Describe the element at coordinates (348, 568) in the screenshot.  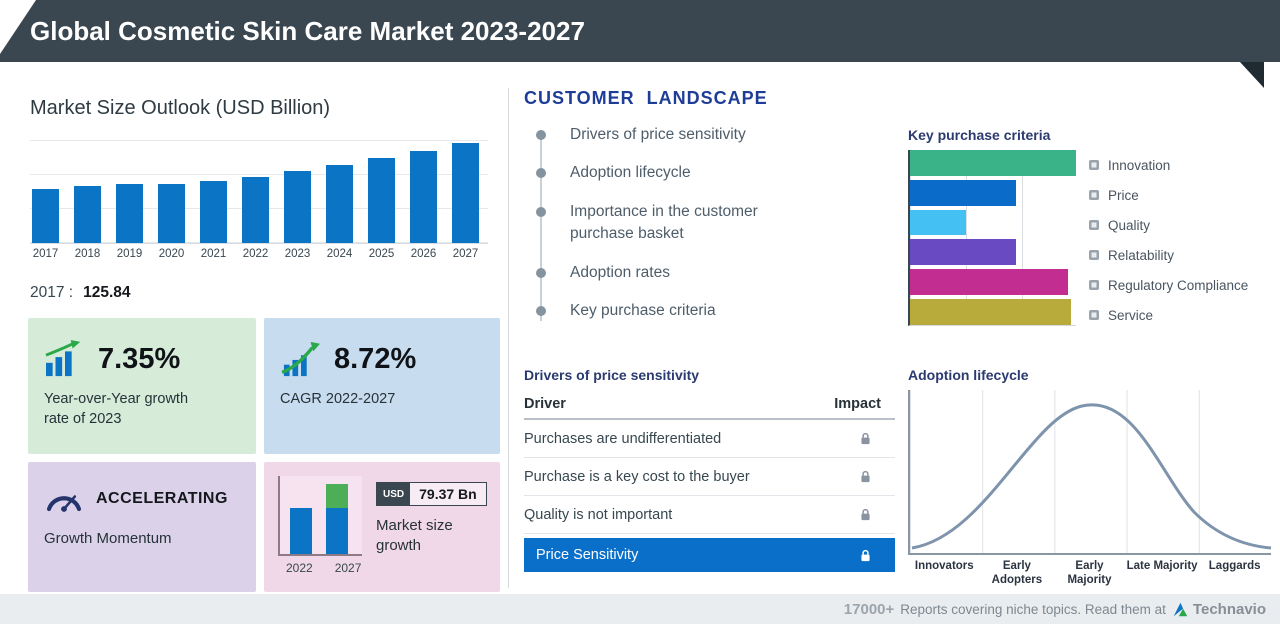
I see `growth-end-year: 2027` at that location.